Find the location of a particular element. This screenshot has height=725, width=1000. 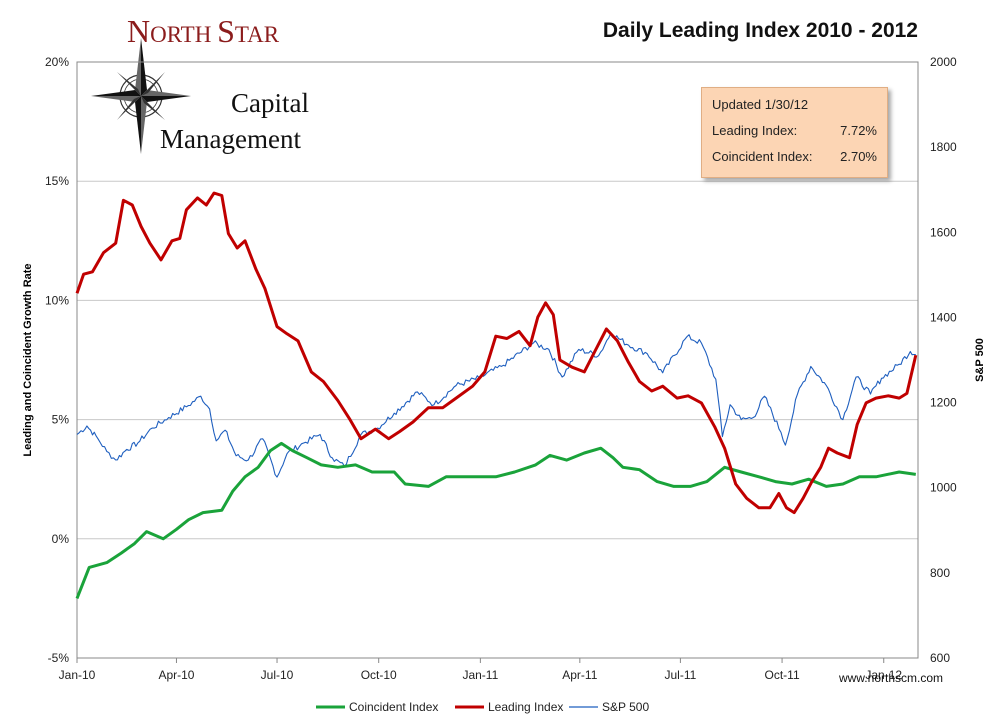

coincident-index-label: Coincident Index: is located at coordinates (762, 156).